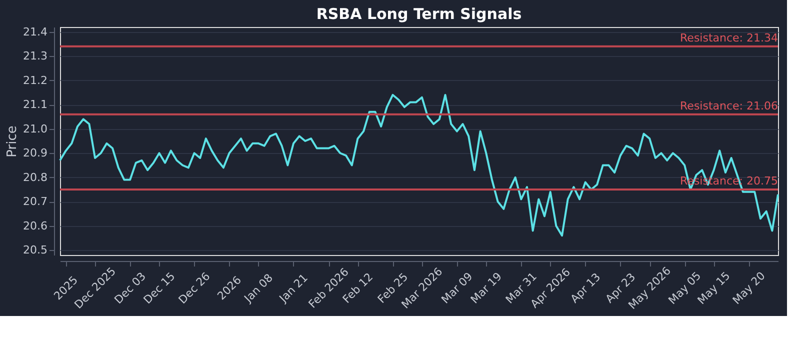 Image resolution: width=800 pixels, height=350 pixels. What do you see at coordinates (35, 105) in the screenshot?
I see `y-tick-label: 21.1` at bounding box center [35, 105].